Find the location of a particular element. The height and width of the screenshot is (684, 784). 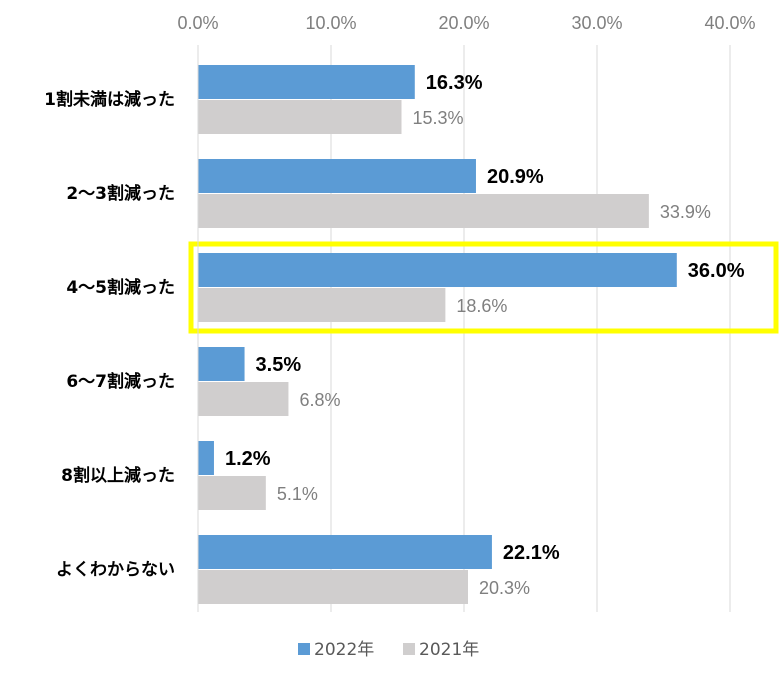

x-tick-label: 30.0% is located at coordinates (596, 23).